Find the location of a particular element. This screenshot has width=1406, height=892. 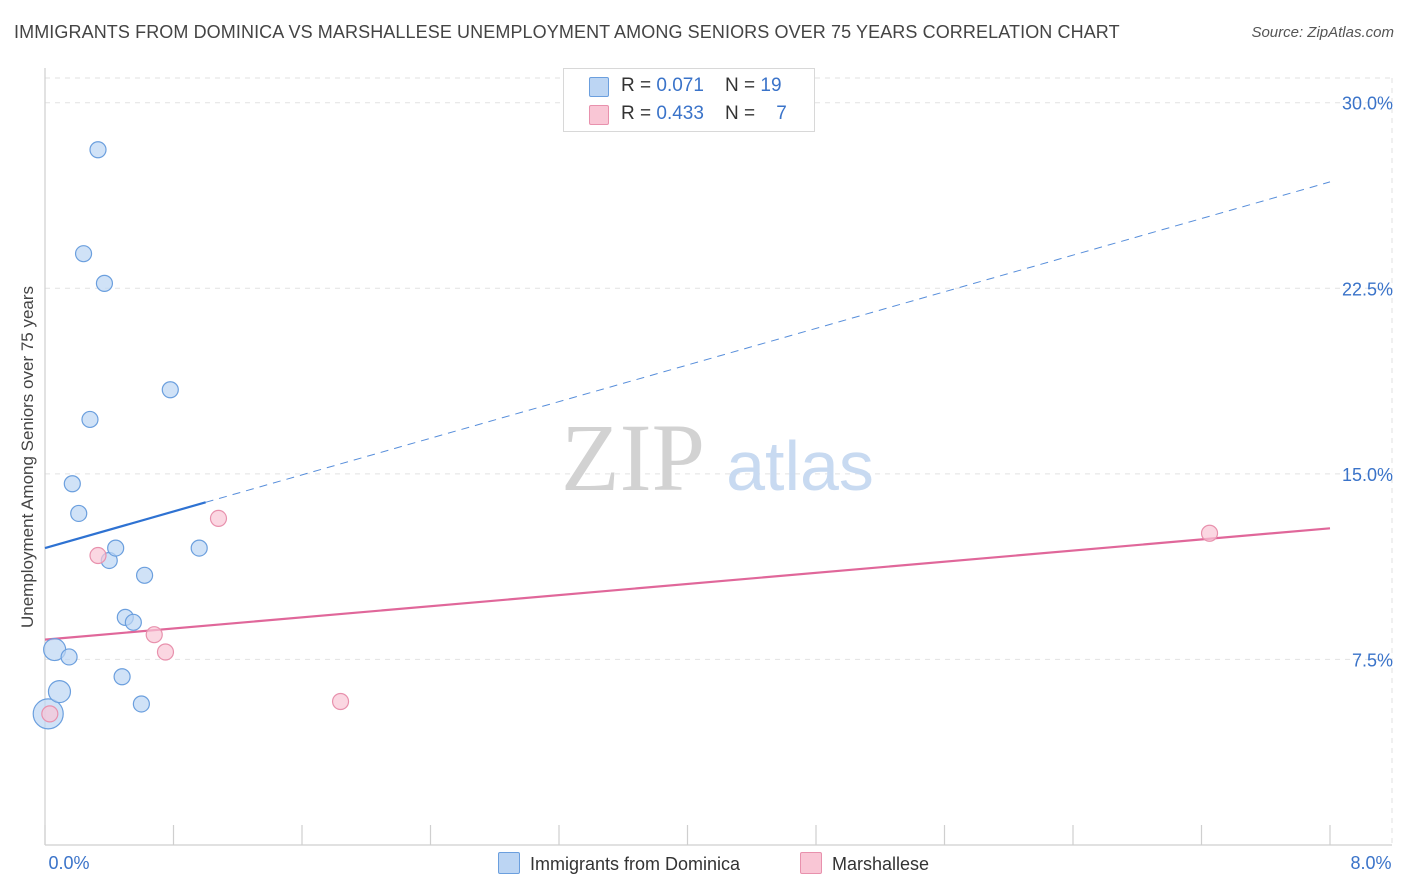

legend-label: Immigrants from Dominica is located at coordinates (635, 864).